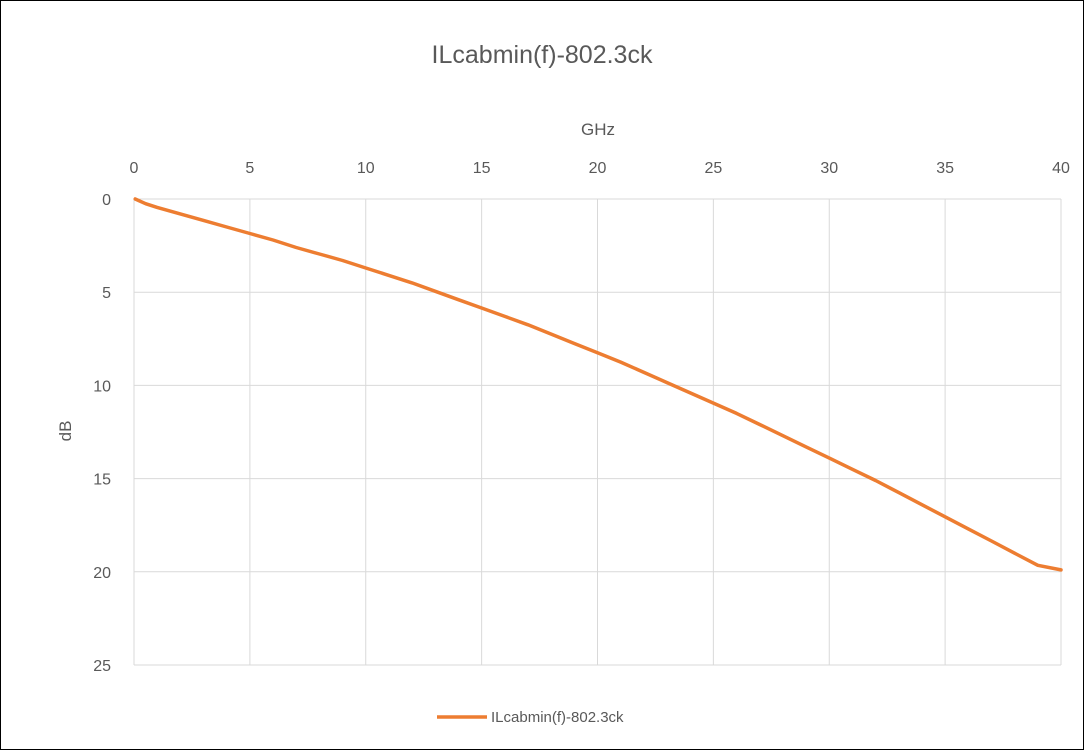 The height and width of the screenshot is (750, 1084). What do you see at coordinates (713, 168) in the screenshot?
I see `x-tick-label: 25` at bounding box center [713, 168].